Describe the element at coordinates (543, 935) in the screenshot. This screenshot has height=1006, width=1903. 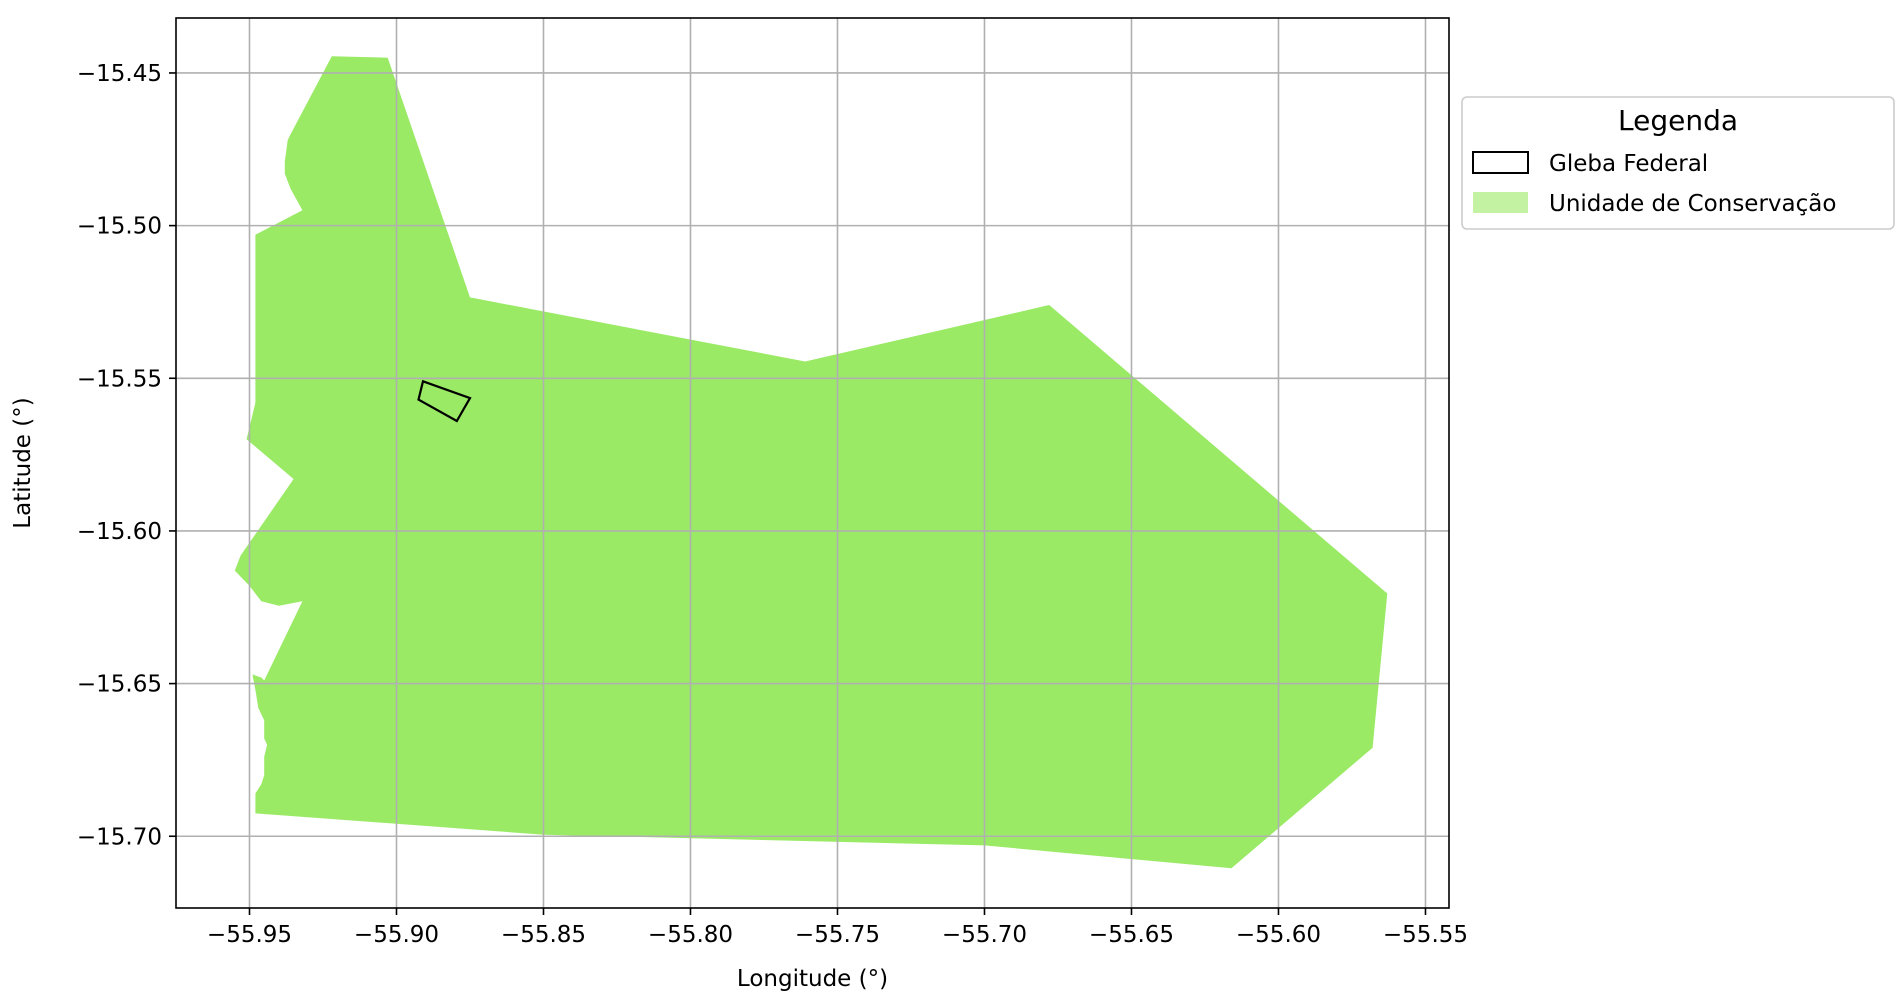
I see `x-tick-label-2: −55.85` at that location.